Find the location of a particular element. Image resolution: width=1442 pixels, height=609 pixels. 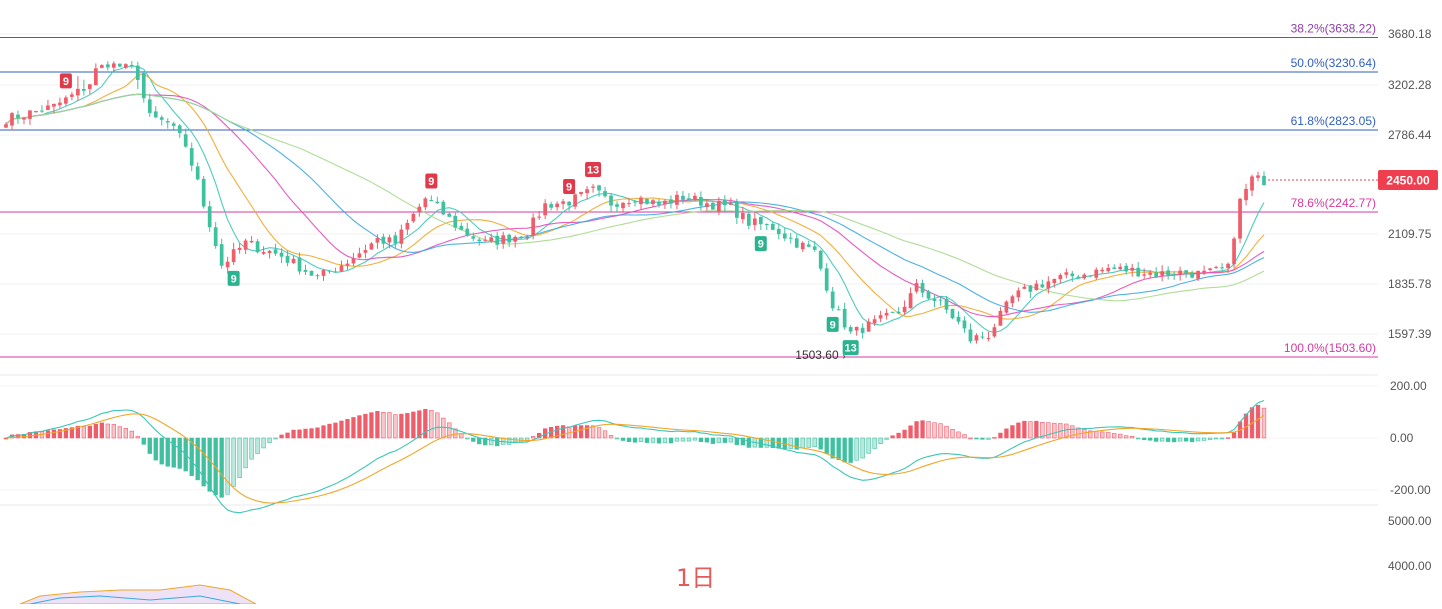

td-marker is located at coordinates (850, 348).